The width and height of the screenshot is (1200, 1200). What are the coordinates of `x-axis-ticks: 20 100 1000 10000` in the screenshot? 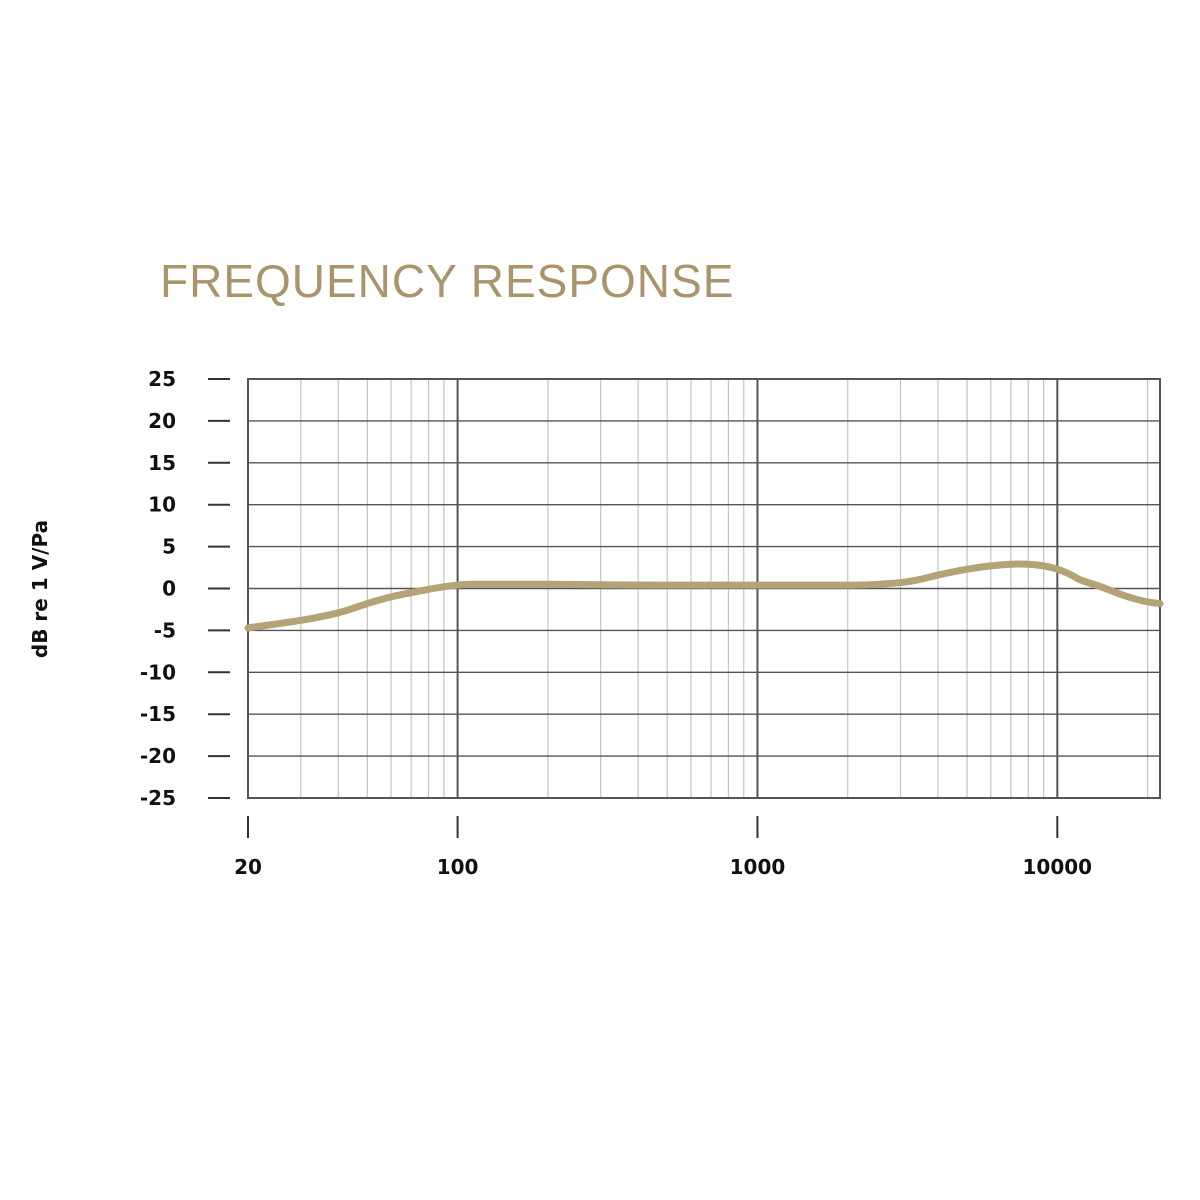 It's located at (663, 847).